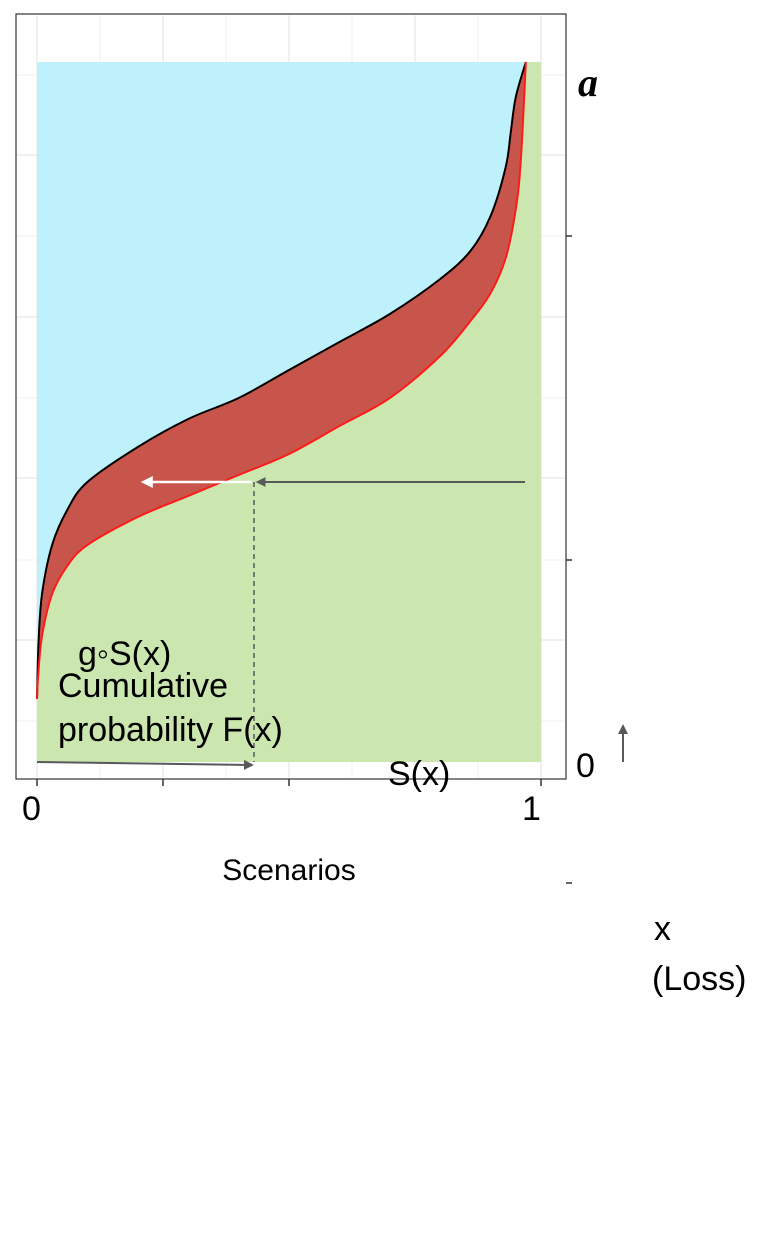 This screenshot has width=774, height=1237. I want to click on label-cdf-line2: probability F(x), so click(170, 730).